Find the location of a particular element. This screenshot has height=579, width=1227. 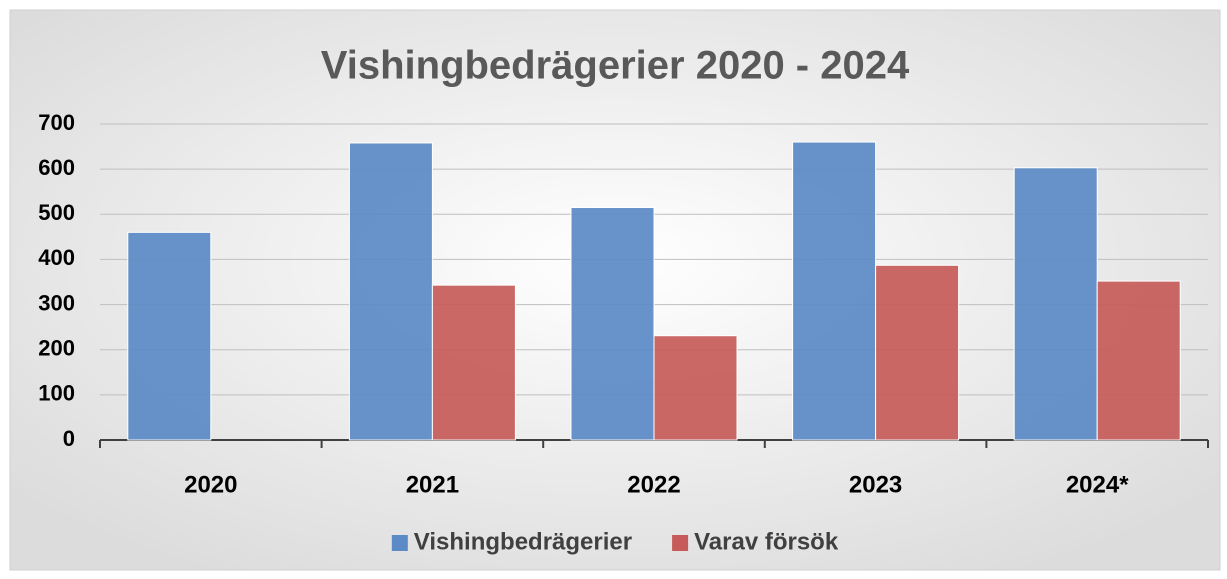

x-tick-label: 2021 is located at coordinates (432, 484).